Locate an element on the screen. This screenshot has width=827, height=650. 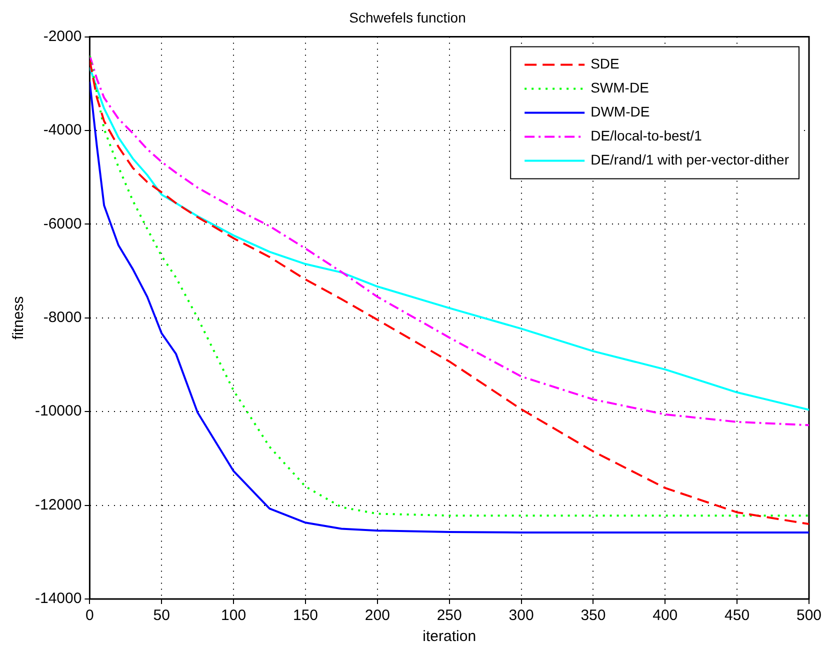
x-tick-label: 250 is located at coordinates (449, 615).